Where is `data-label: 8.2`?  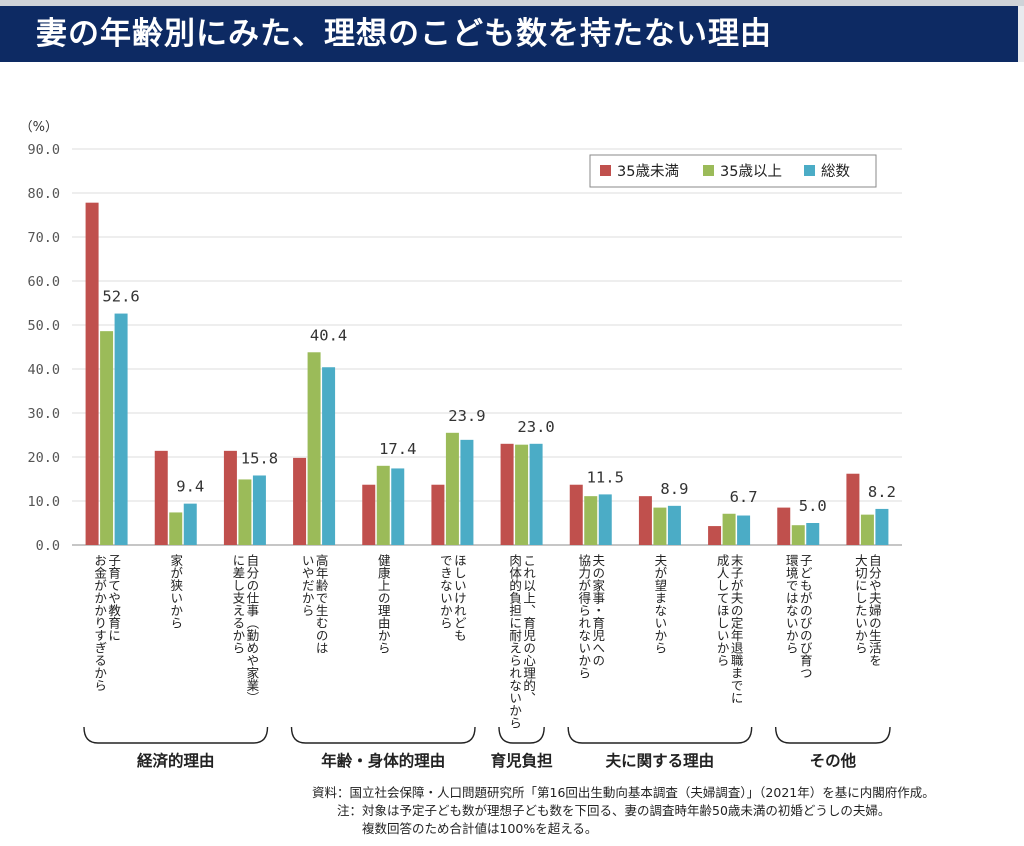
data-label: 8.2 is located at coordinates (882, 492).